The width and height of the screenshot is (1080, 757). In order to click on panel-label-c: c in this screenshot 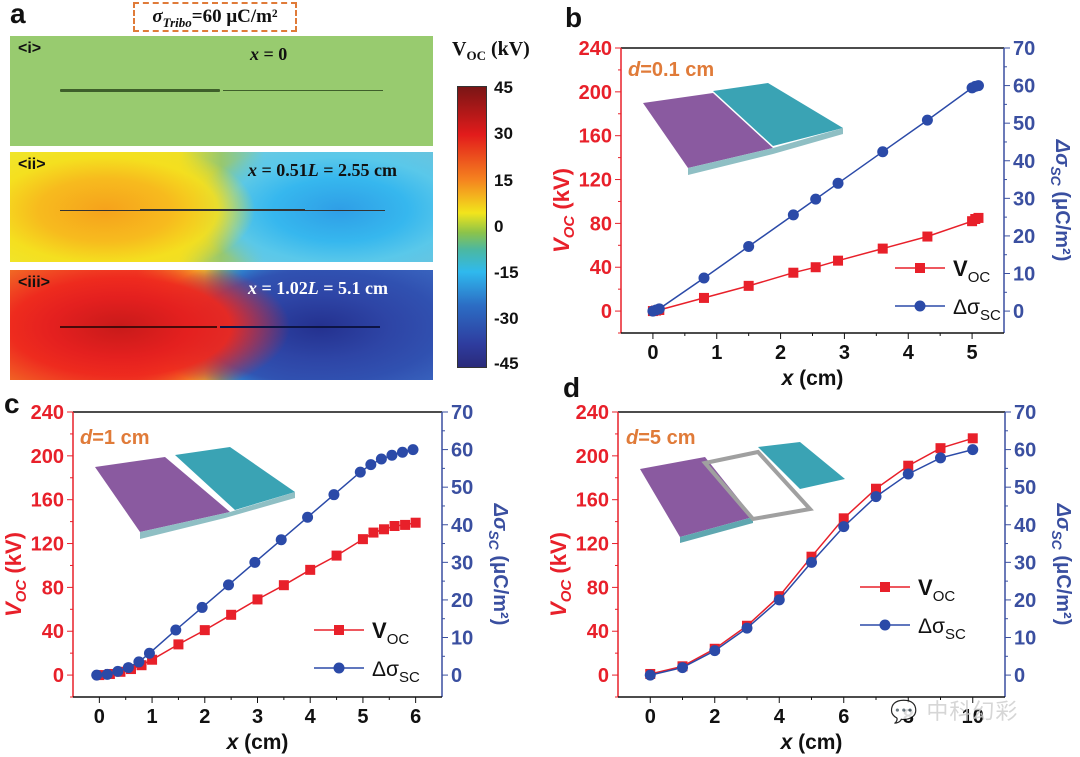, I will do `click(12, 403)`.